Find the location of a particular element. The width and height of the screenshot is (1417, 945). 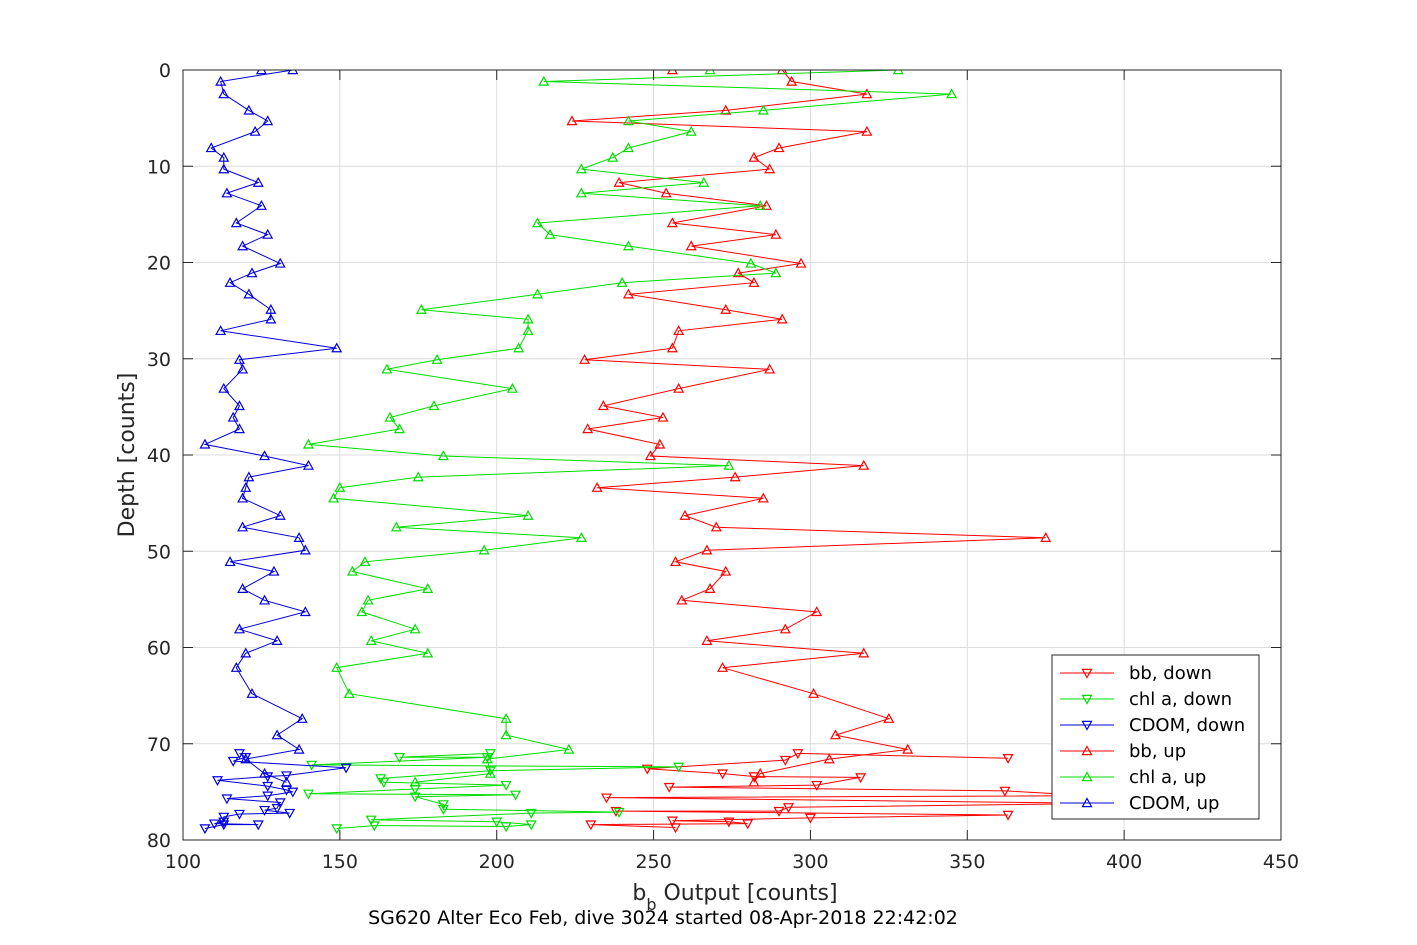

x-tick-label: 150 is located at coordinates (340, 862).